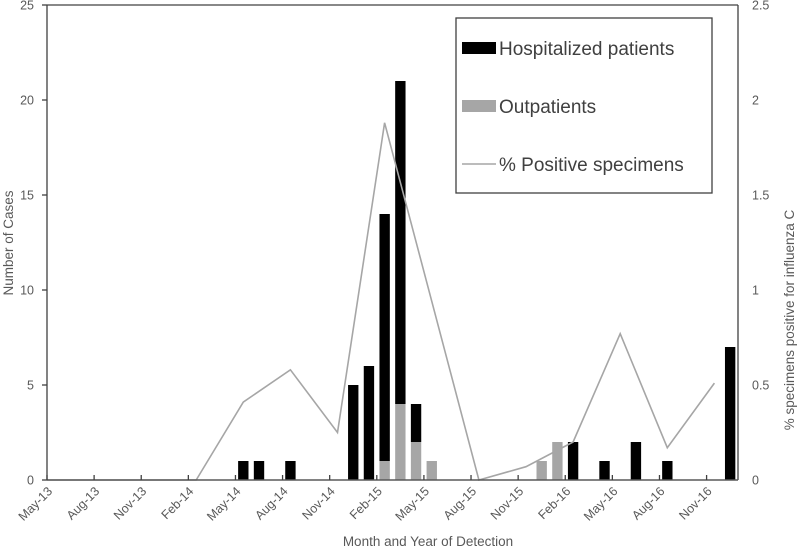 Image resolution: width=800 pixels, height=554 pixels. Describe the element at coordinates (760, 196) in the screenshot. I see `y2-tick-label: 1.5` at that location.